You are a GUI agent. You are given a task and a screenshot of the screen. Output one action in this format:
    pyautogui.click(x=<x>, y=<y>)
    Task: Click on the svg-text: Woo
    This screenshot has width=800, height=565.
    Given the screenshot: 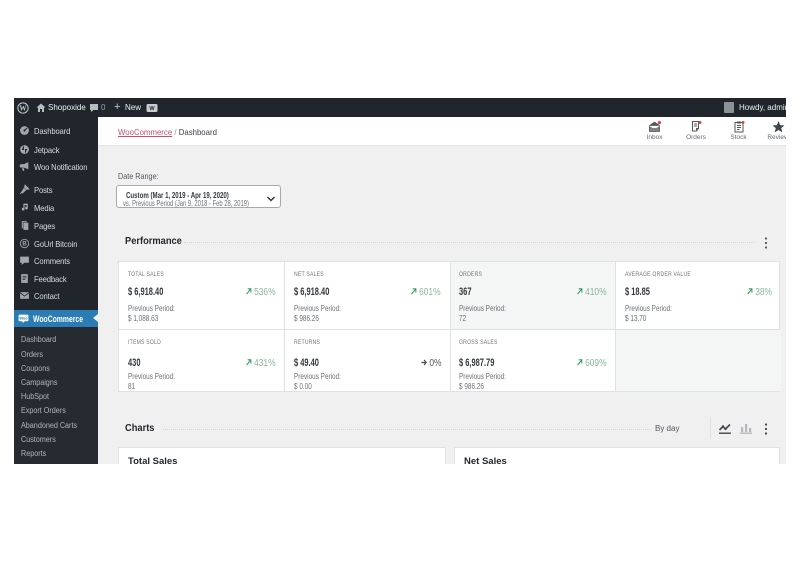 What is the action you would take?
    pyautogui.click(x=23, y=319)
    